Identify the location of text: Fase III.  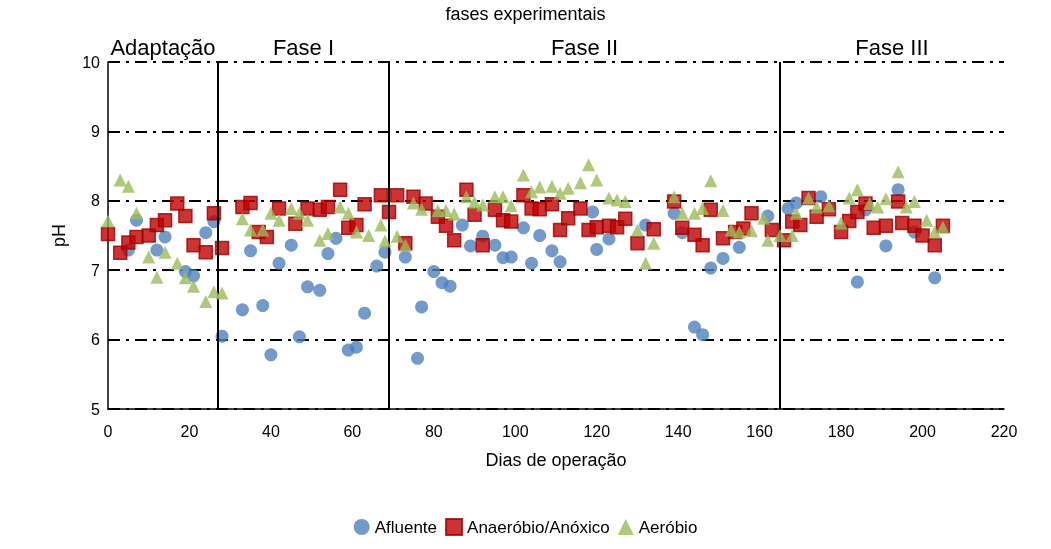
(892, 47).